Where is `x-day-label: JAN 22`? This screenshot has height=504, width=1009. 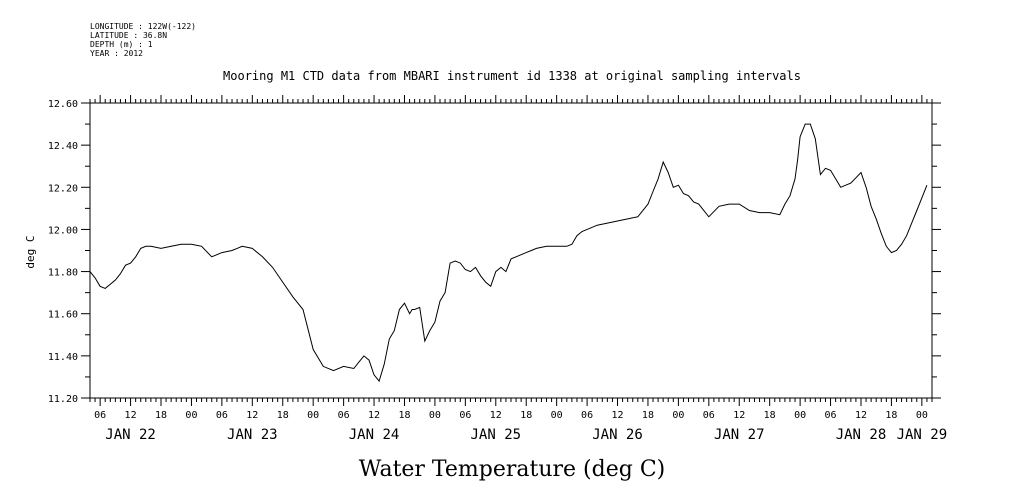 x-day-label: JAN 22 is located at coordinates (130, 435).